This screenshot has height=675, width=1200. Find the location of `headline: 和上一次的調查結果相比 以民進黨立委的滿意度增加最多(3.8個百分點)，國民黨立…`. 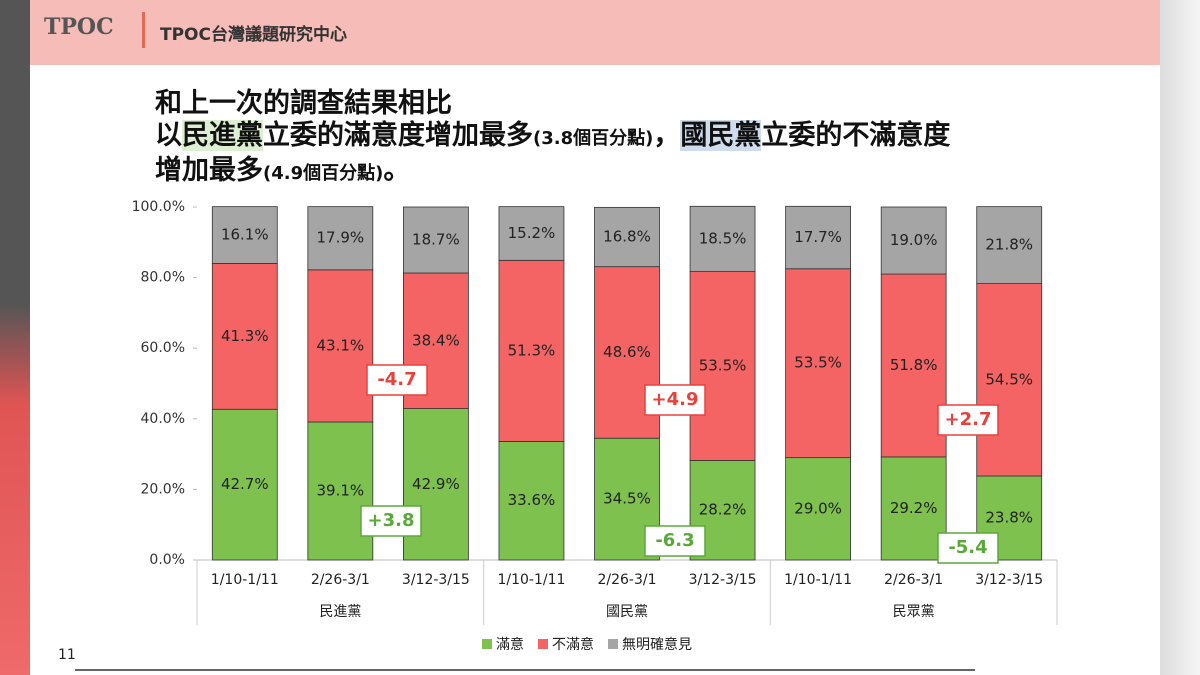

headline: 和上一次的調查結果相比 以民進黨立委的滿意度增加最多(3.8個百分點)，國民黨立… is located at coordinates (552, 139).